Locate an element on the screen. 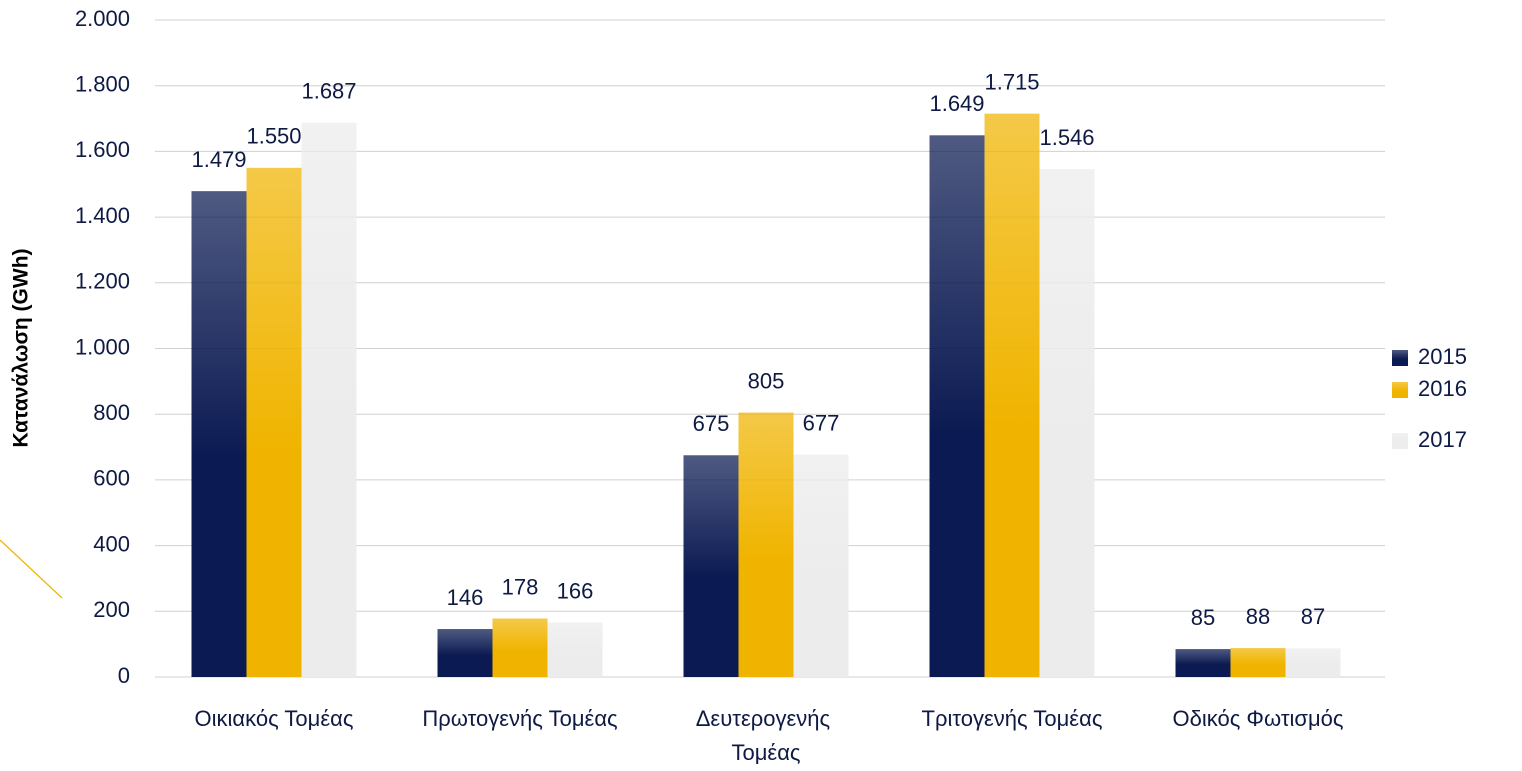 This screenshot has width=1522, height=771. data-label: 1.550 is located at coordinates (273, 136).